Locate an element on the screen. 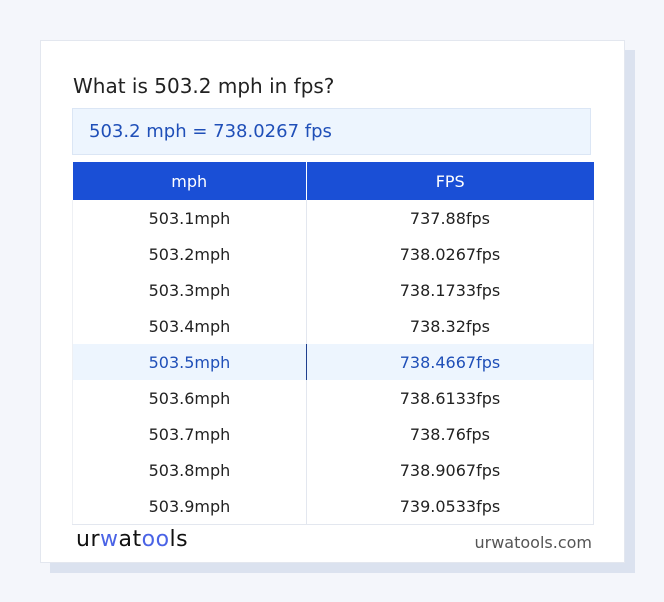 This screenshot has height=602, width=664. fps-cell: 738.76fps is located at coordinates (450, 434).